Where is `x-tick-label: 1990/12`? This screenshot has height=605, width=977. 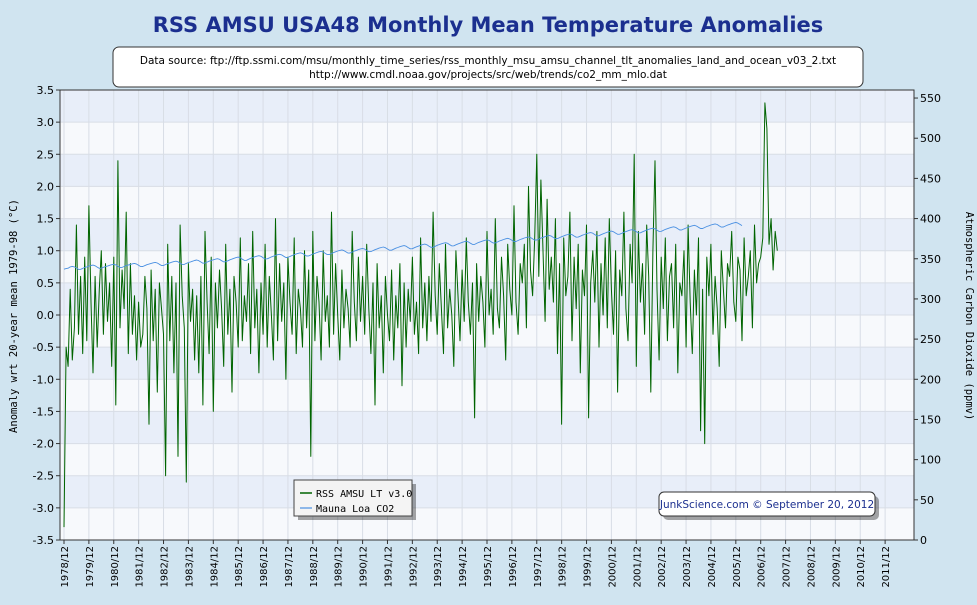
x-tick-label: 1990/12 is located at coordinates (364, 567).